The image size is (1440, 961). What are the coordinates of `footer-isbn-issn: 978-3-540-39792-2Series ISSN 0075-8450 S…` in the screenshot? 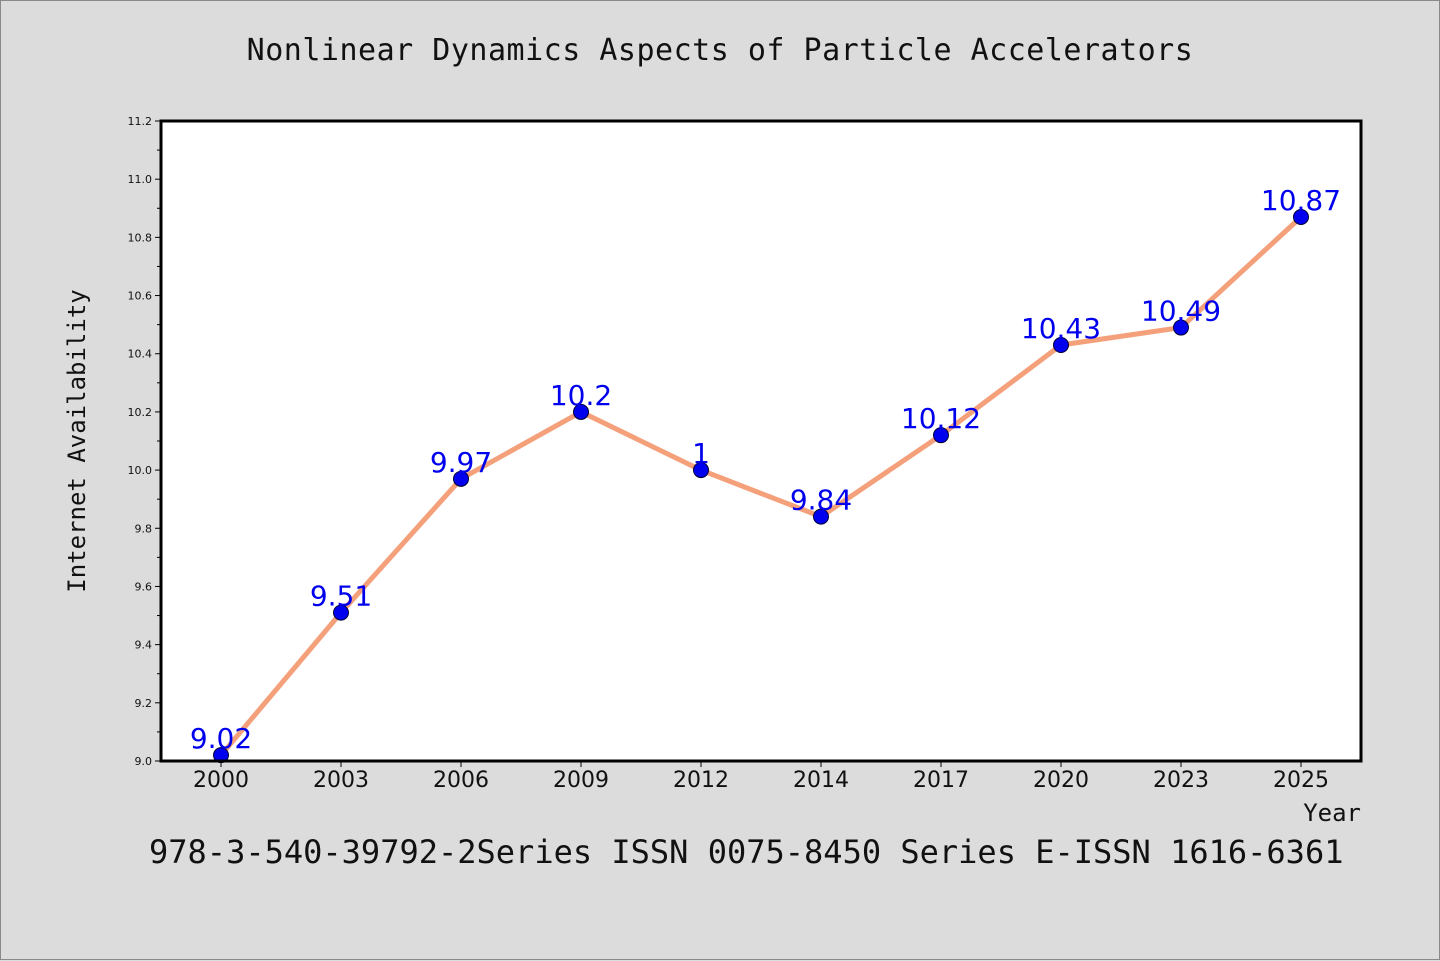 It's located at (746, 852).